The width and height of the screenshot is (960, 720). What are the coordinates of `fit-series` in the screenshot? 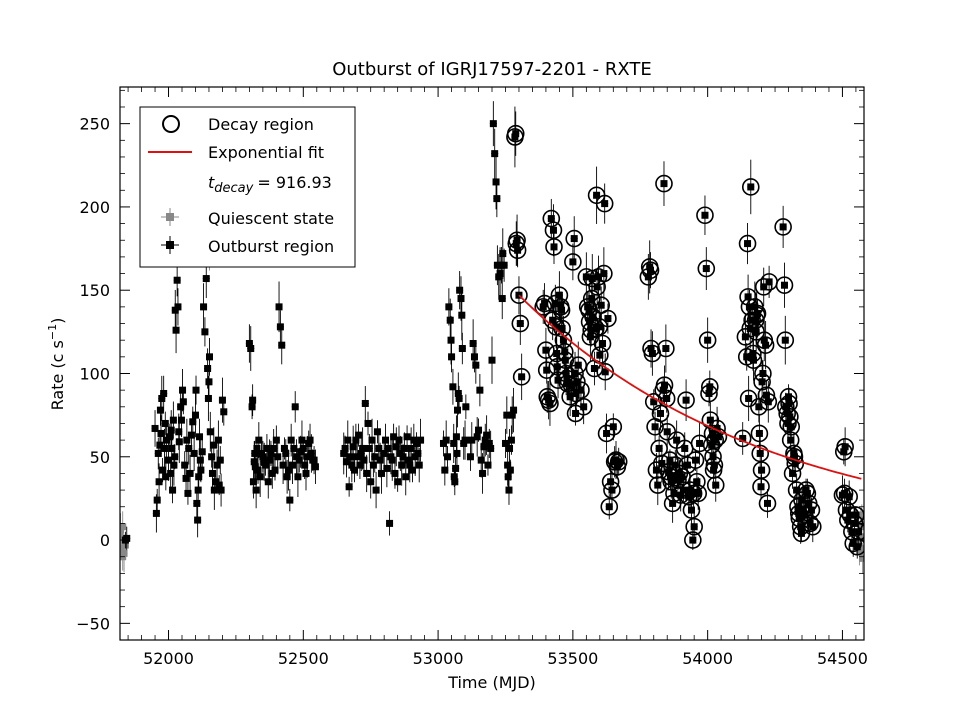 It's located at (690, 387).